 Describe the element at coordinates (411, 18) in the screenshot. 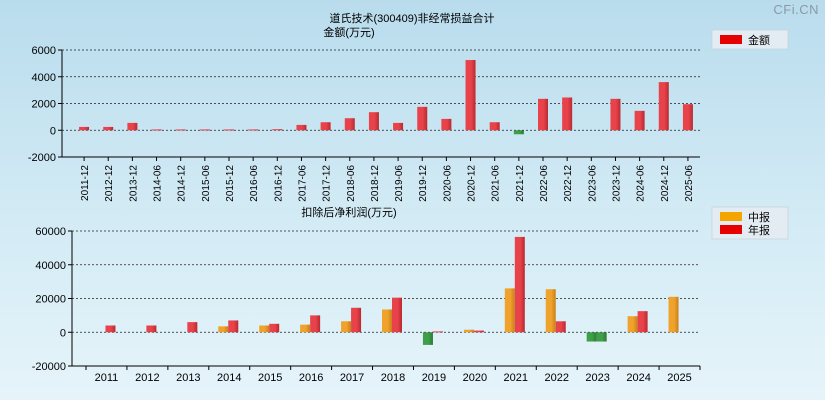

I see `chart1-title: 道氏技术(300409)非经常损益合计` at that location.